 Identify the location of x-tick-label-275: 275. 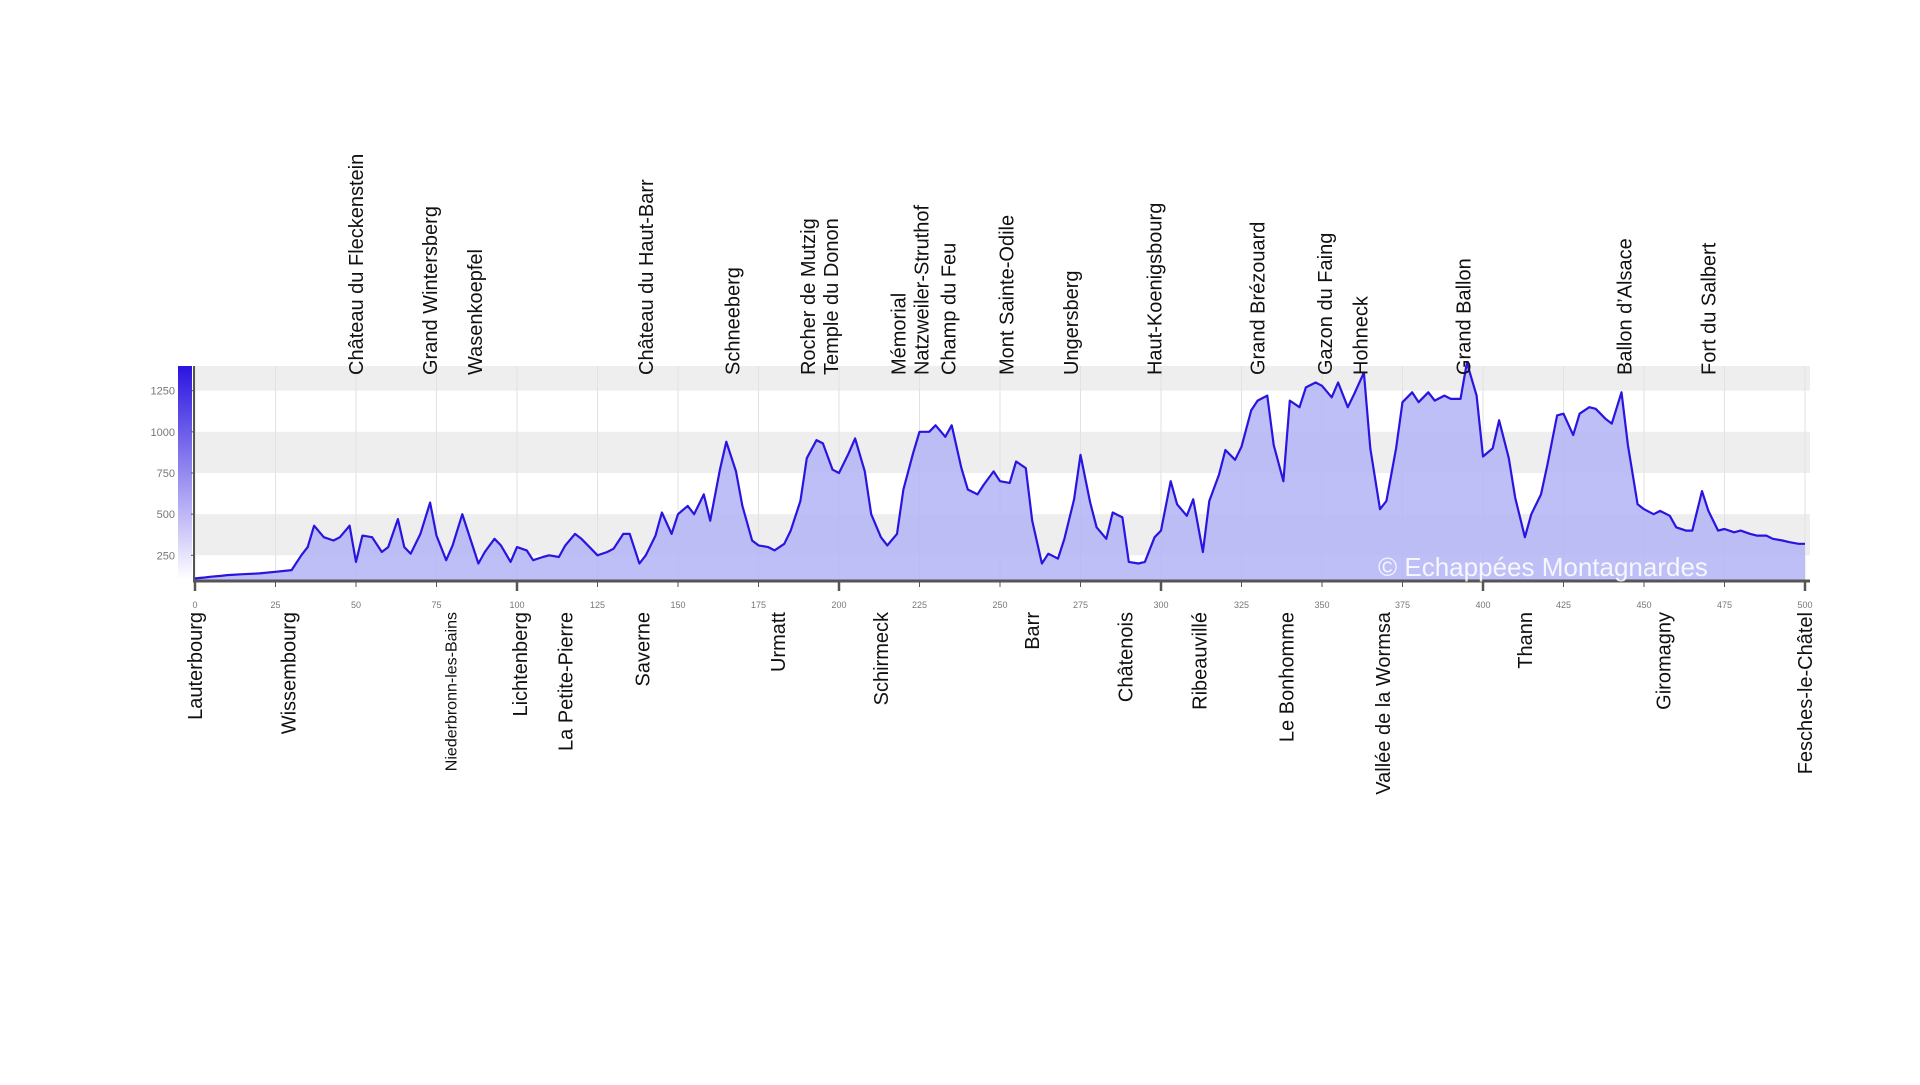
(1080, 605).